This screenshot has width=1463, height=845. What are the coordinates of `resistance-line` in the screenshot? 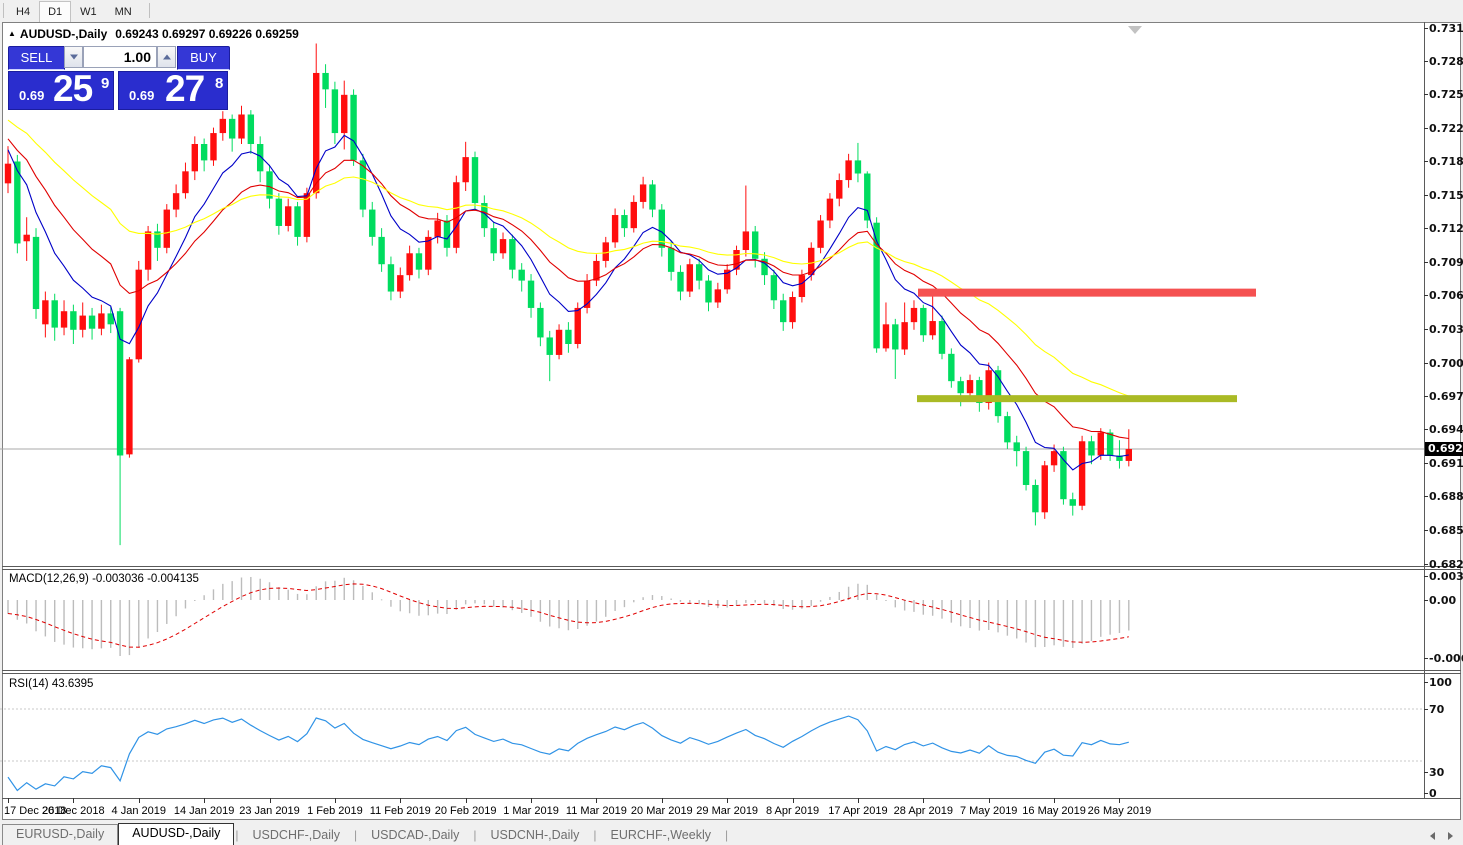 It's located at (1087, 292).